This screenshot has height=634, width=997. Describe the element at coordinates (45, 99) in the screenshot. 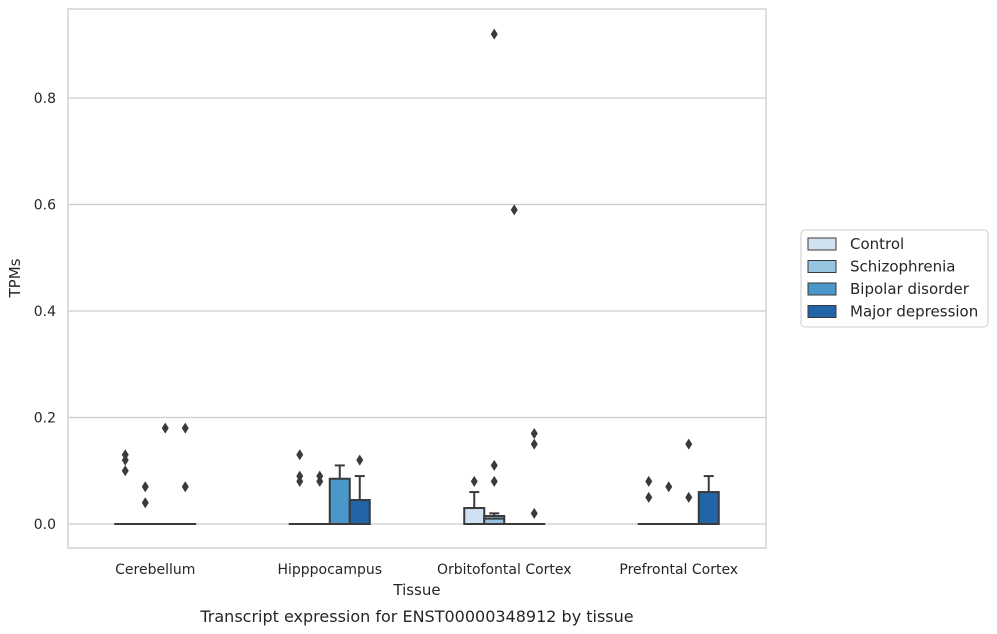

I see `y-tick-label: 0.8` at that location.